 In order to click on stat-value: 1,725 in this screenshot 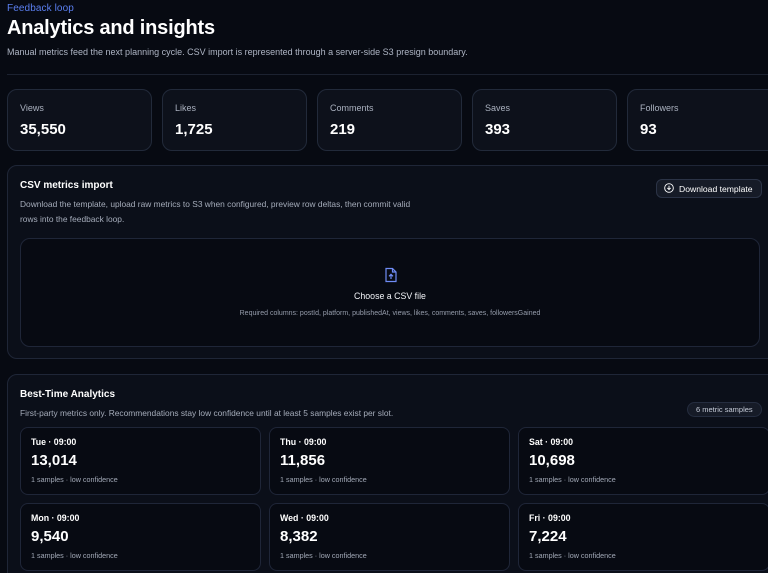, I will do `click(194, 129)`.